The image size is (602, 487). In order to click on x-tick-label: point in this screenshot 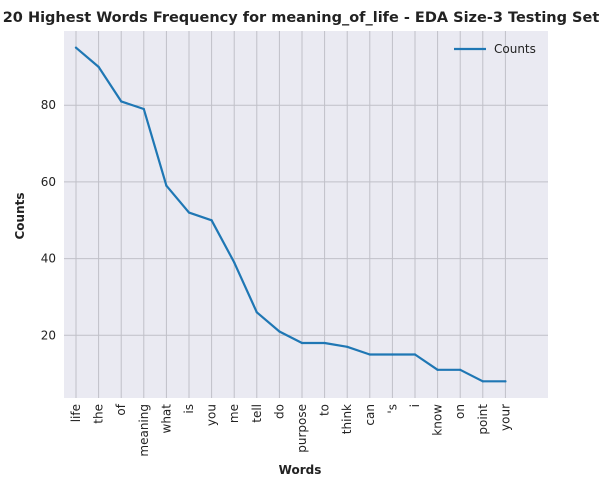, I will do `click(483, 419)`.